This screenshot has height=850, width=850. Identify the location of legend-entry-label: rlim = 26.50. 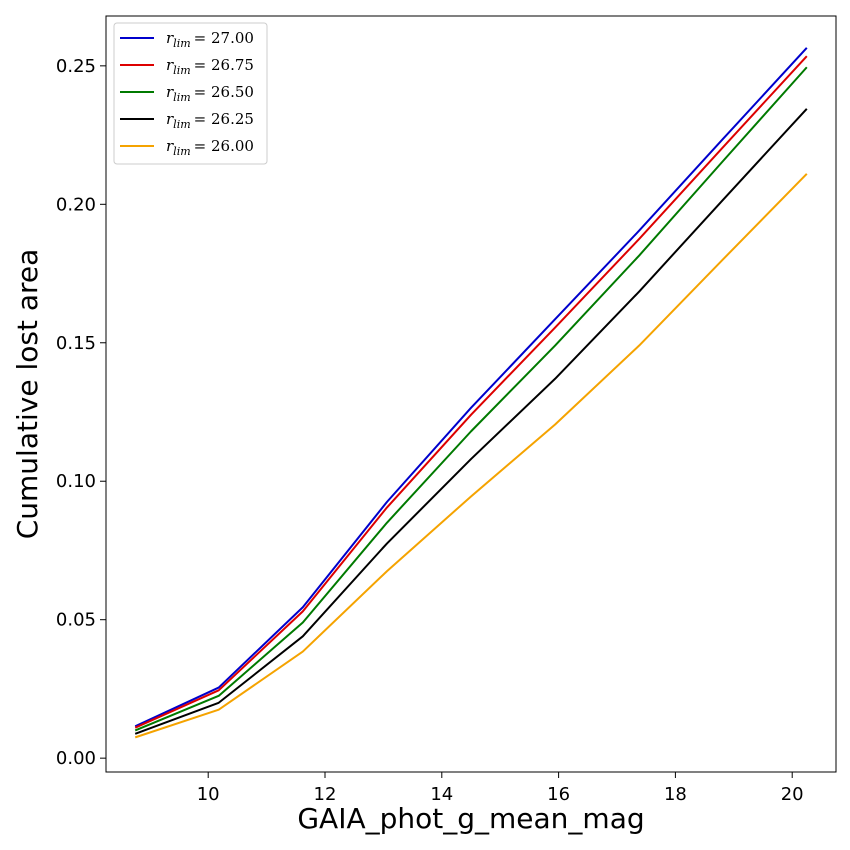
(210, 93).